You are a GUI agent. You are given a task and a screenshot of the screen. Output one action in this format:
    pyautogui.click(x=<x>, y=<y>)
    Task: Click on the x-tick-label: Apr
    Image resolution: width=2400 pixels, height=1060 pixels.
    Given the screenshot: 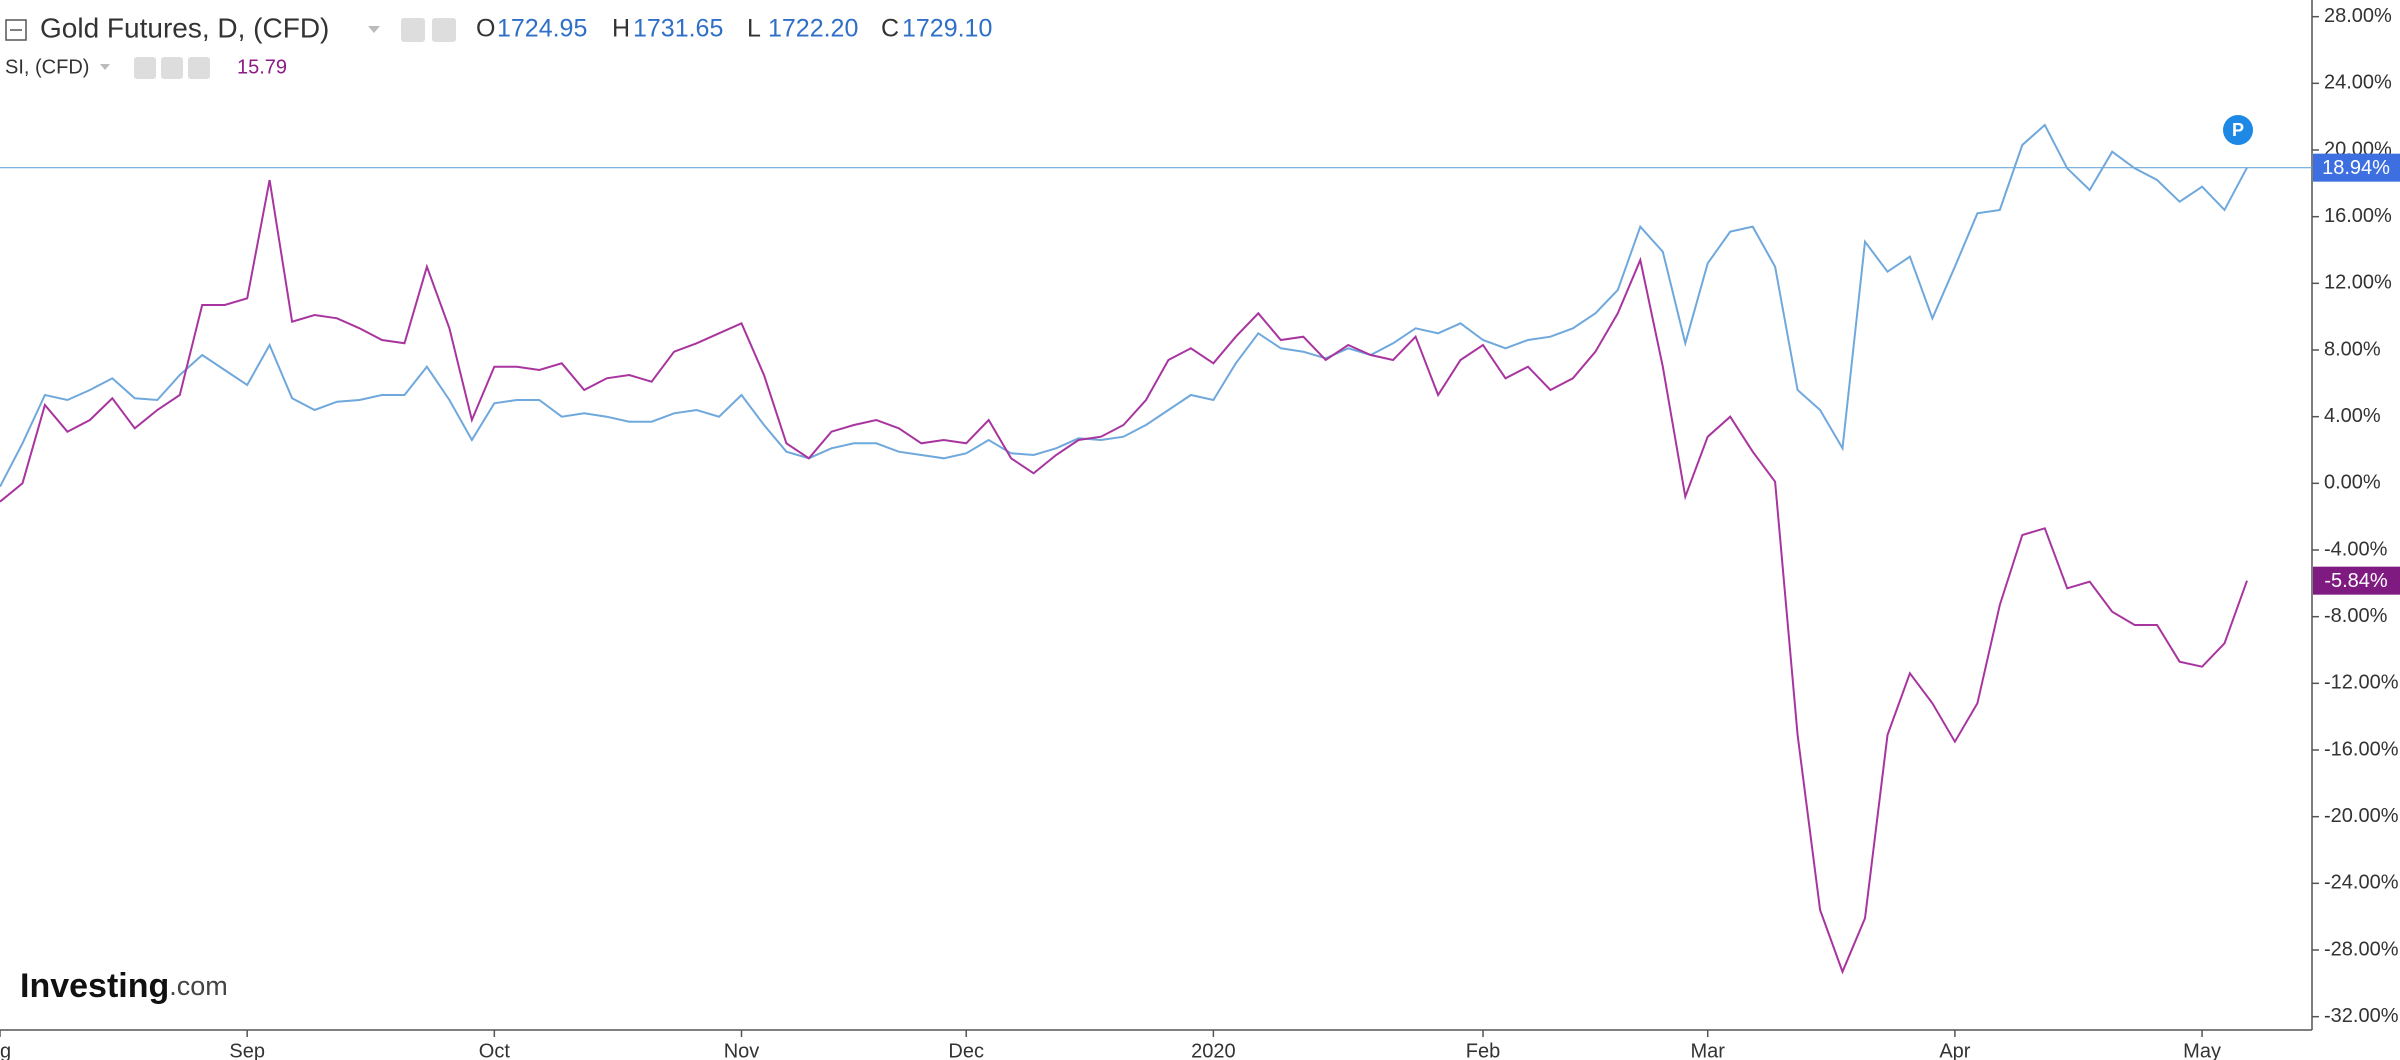 What is the action you would take?
    pyautogui.click(x=1954, y=1050)
    